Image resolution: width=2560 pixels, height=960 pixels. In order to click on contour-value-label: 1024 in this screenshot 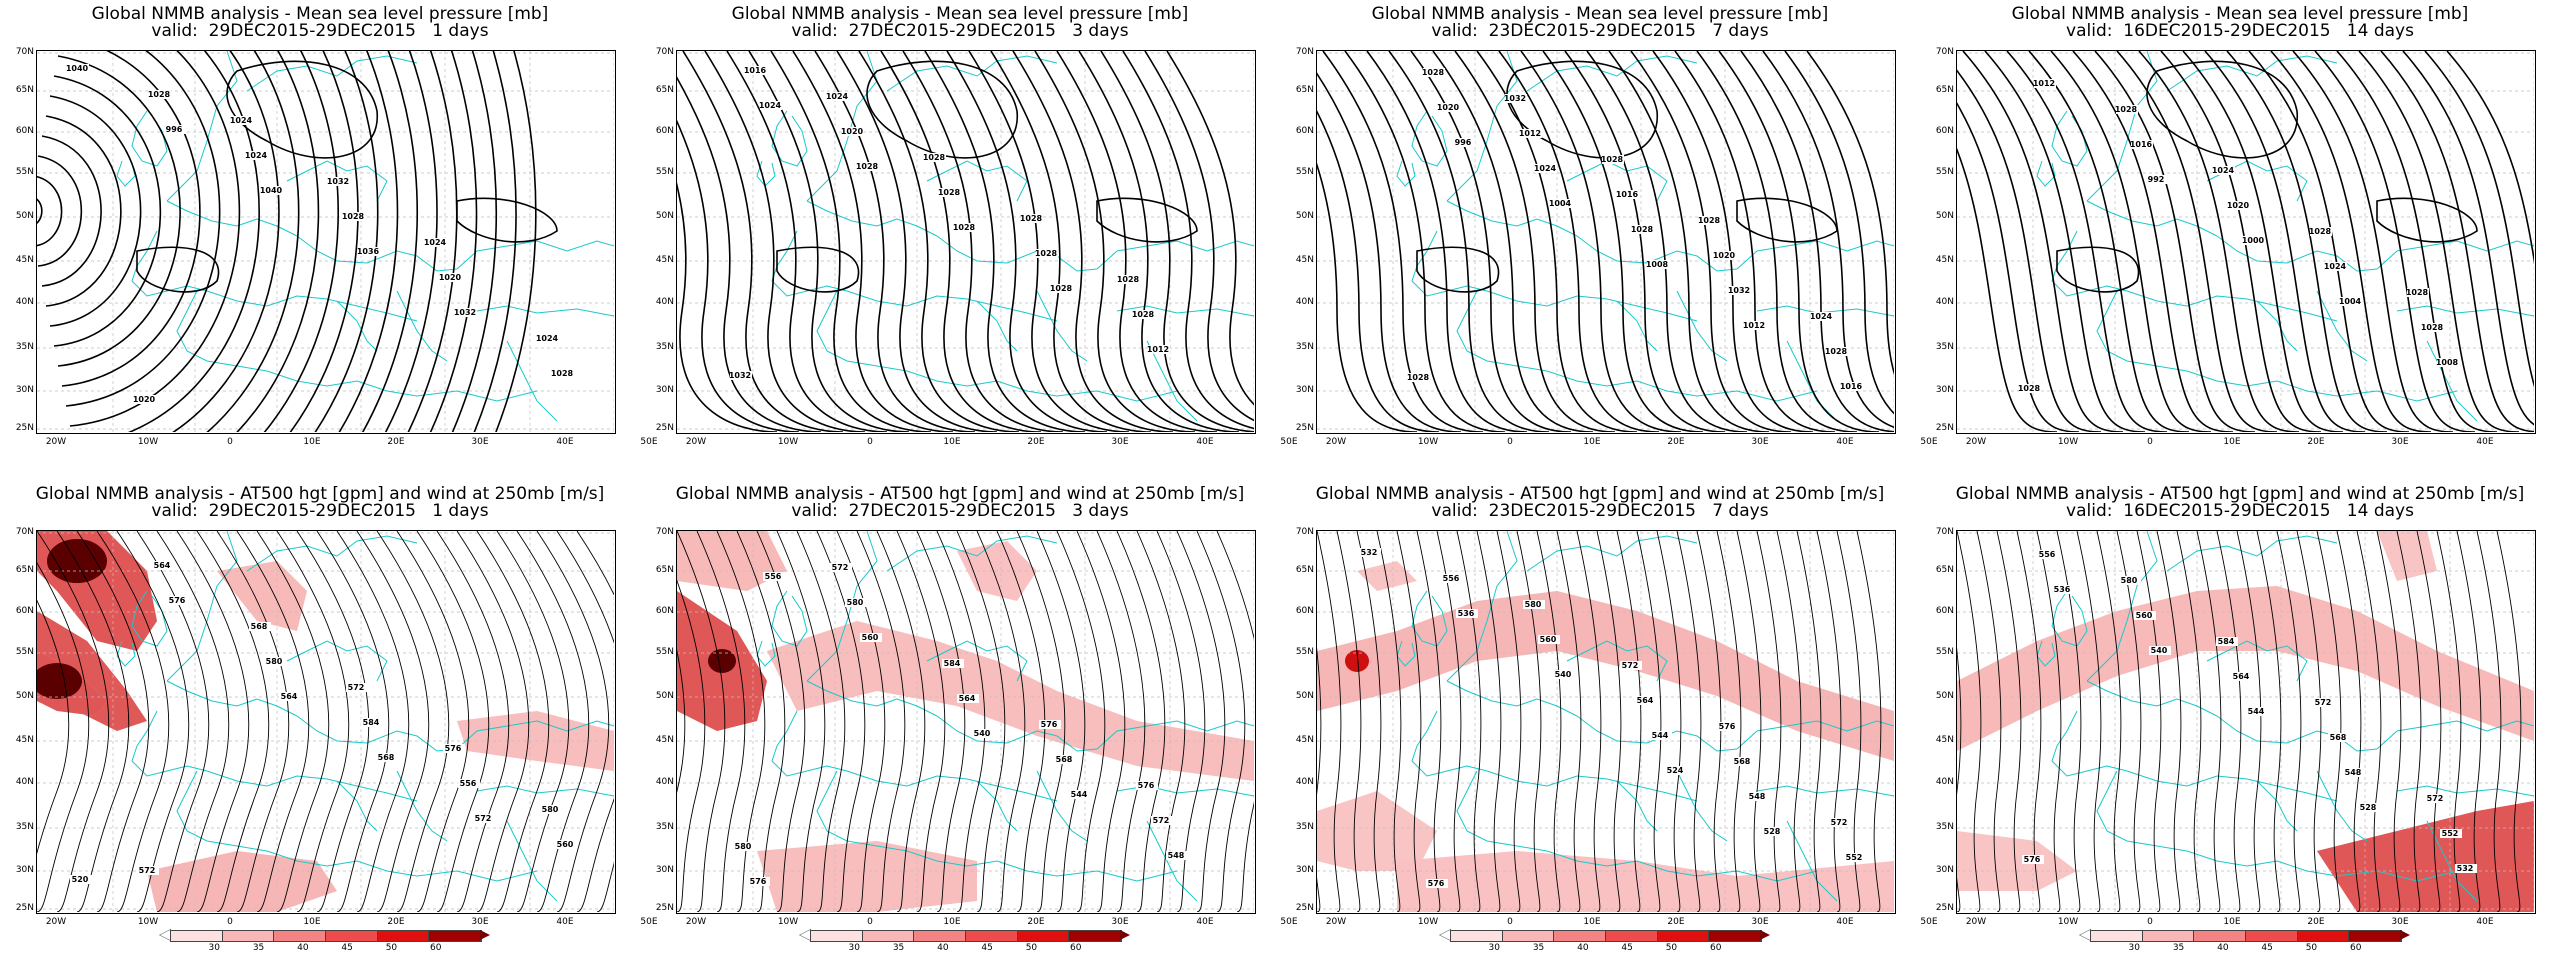, I will do `click(241, 120)`.